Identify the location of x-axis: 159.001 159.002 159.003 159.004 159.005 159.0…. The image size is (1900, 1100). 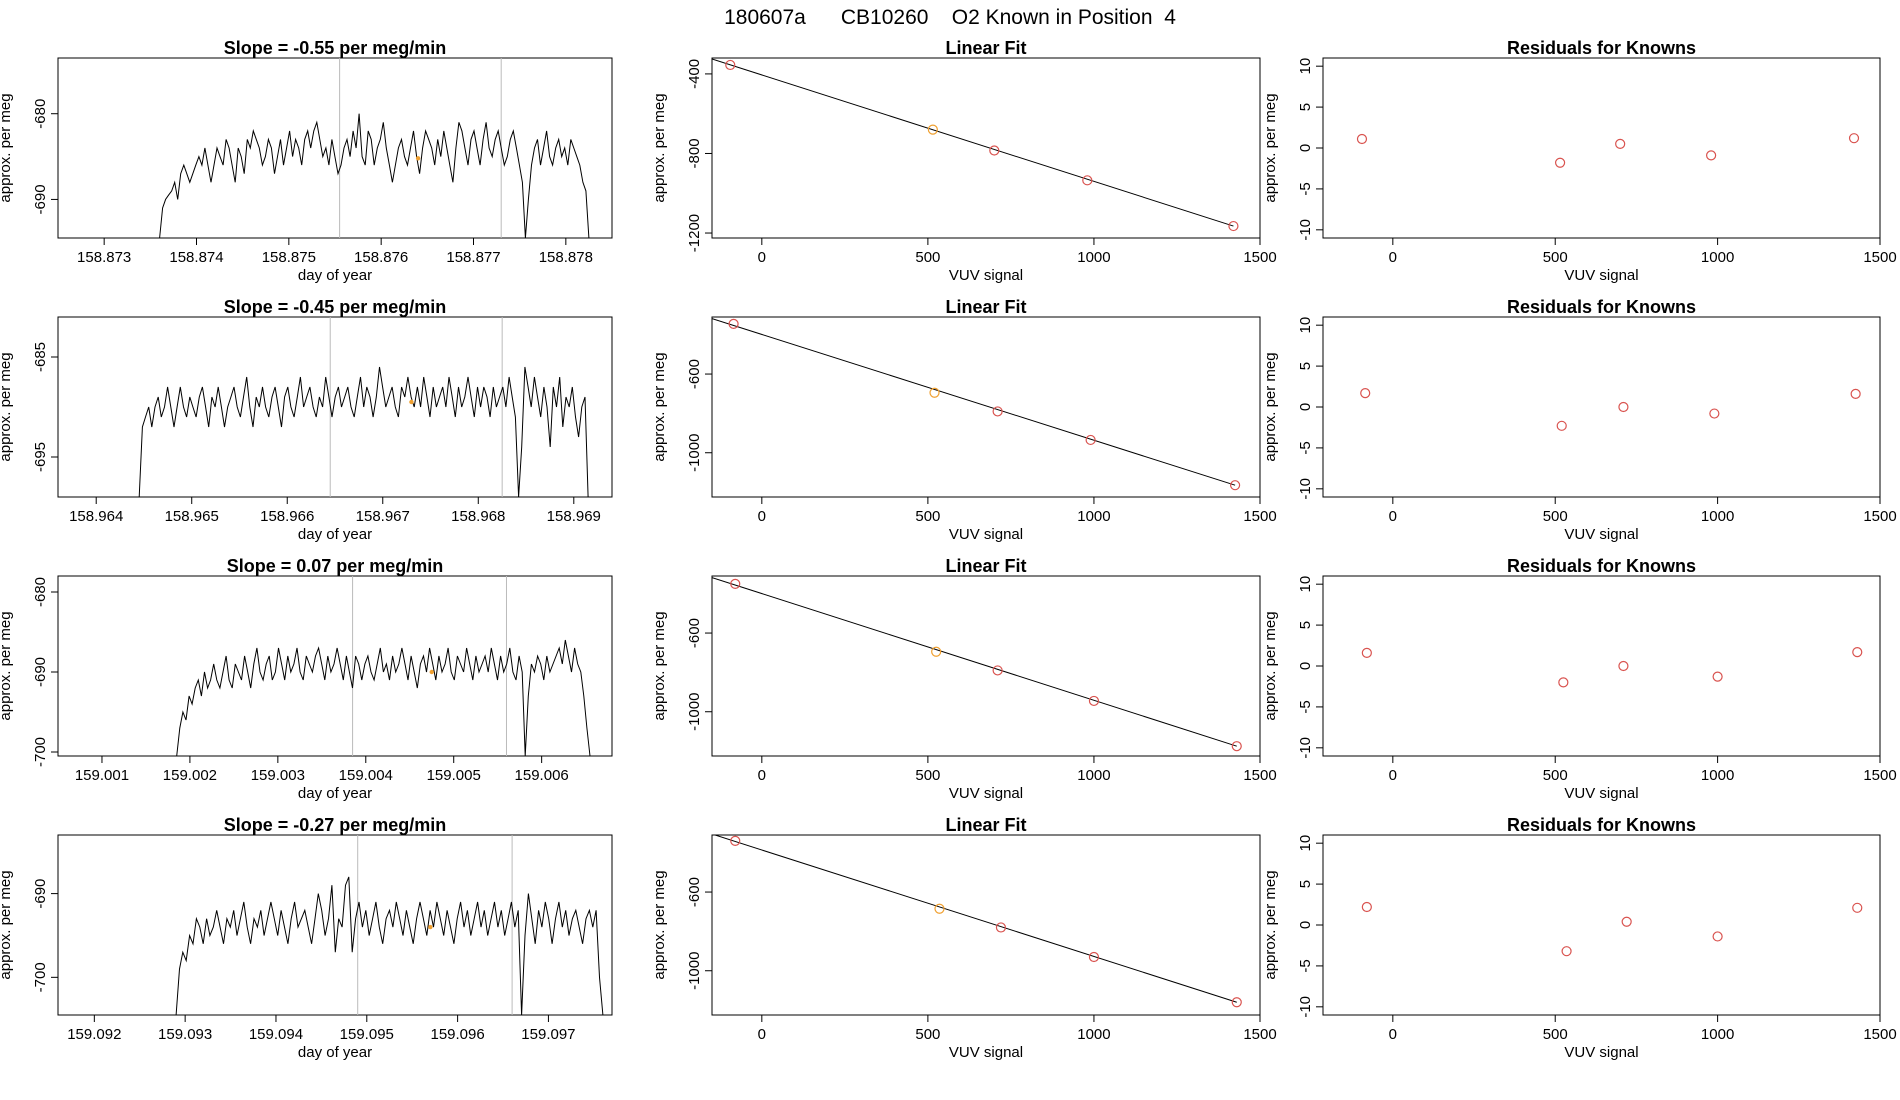
(322, 770).